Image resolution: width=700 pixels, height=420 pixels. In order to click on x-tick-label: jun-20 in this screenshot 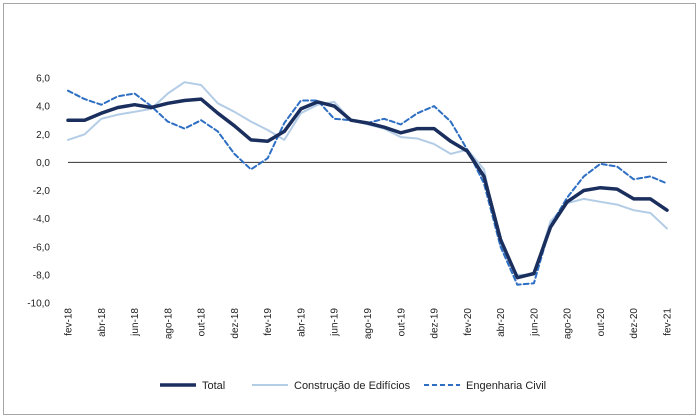, I will do `click(534, 322)`.